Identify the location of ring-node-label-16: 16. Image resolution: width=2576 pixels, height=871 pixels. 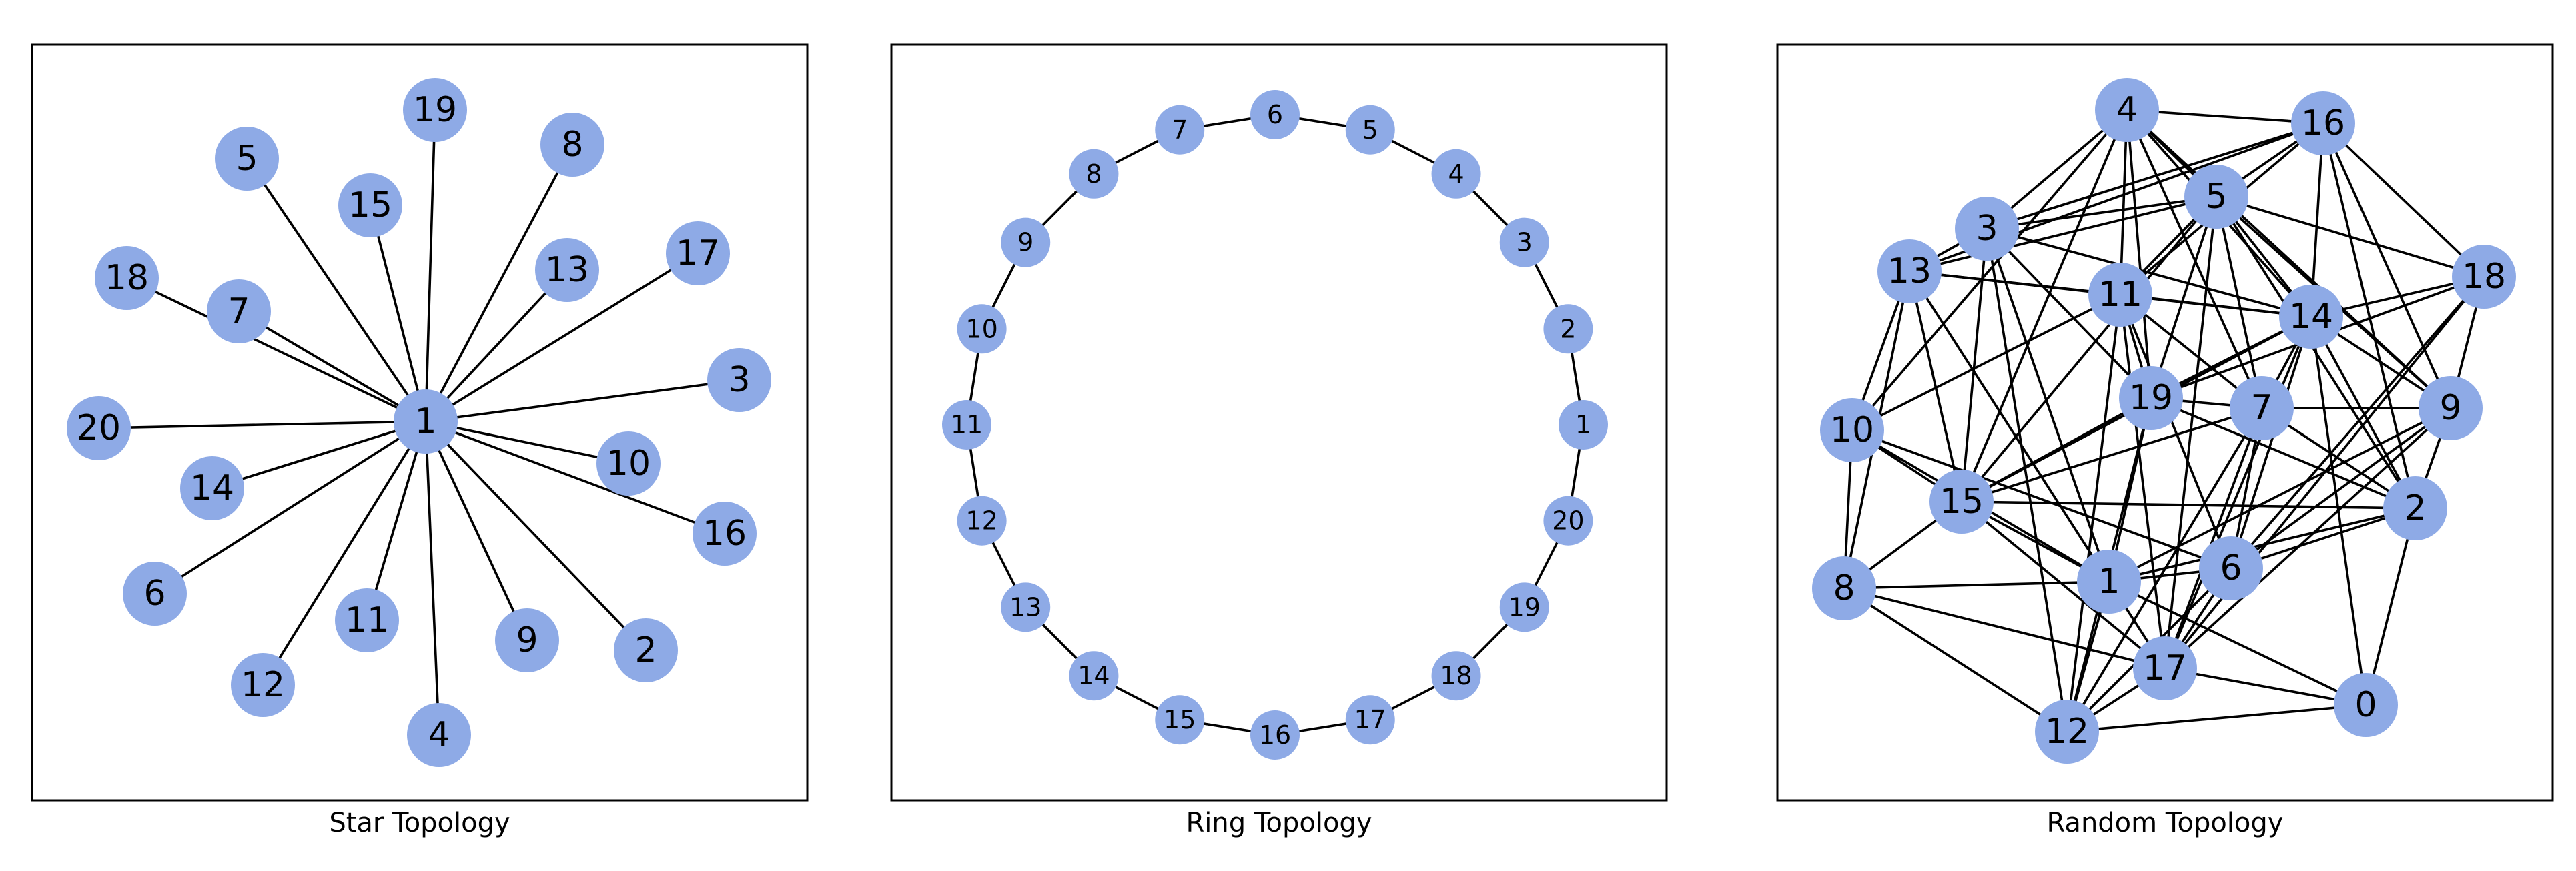
(1275, 735).